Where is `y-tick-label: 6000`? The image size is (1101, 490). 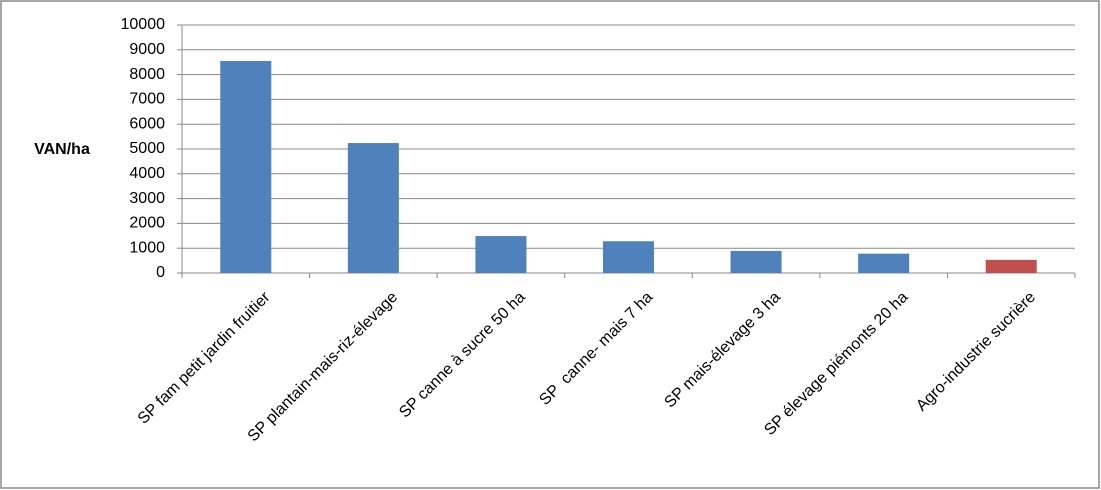
y-tick-label: 6000 is located at coordinates (147, 123).